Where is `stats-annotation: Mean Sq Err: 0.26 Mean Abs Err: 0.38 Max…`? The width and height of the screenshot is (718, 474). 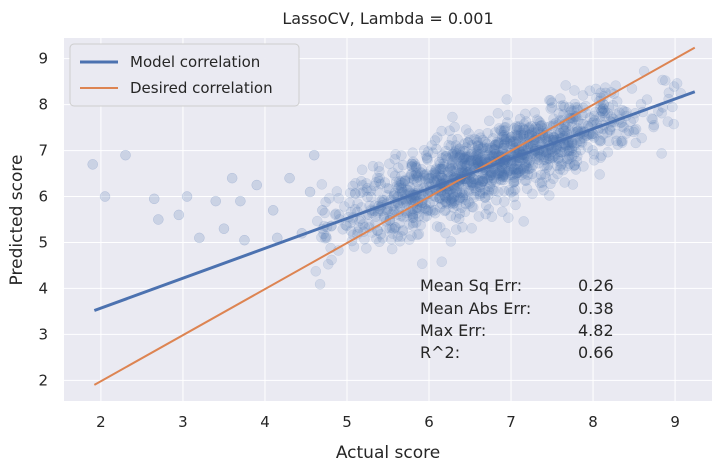 stats-annotation: Mean Sq Err: 0.26 Mean Abs Err: 0.38 Max… is located at coordinates (517, 319).